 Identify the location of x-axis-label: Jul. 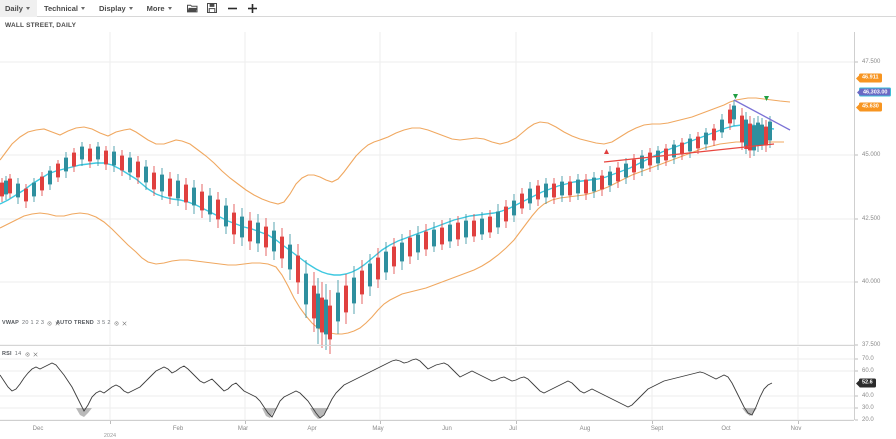
(513, 429).